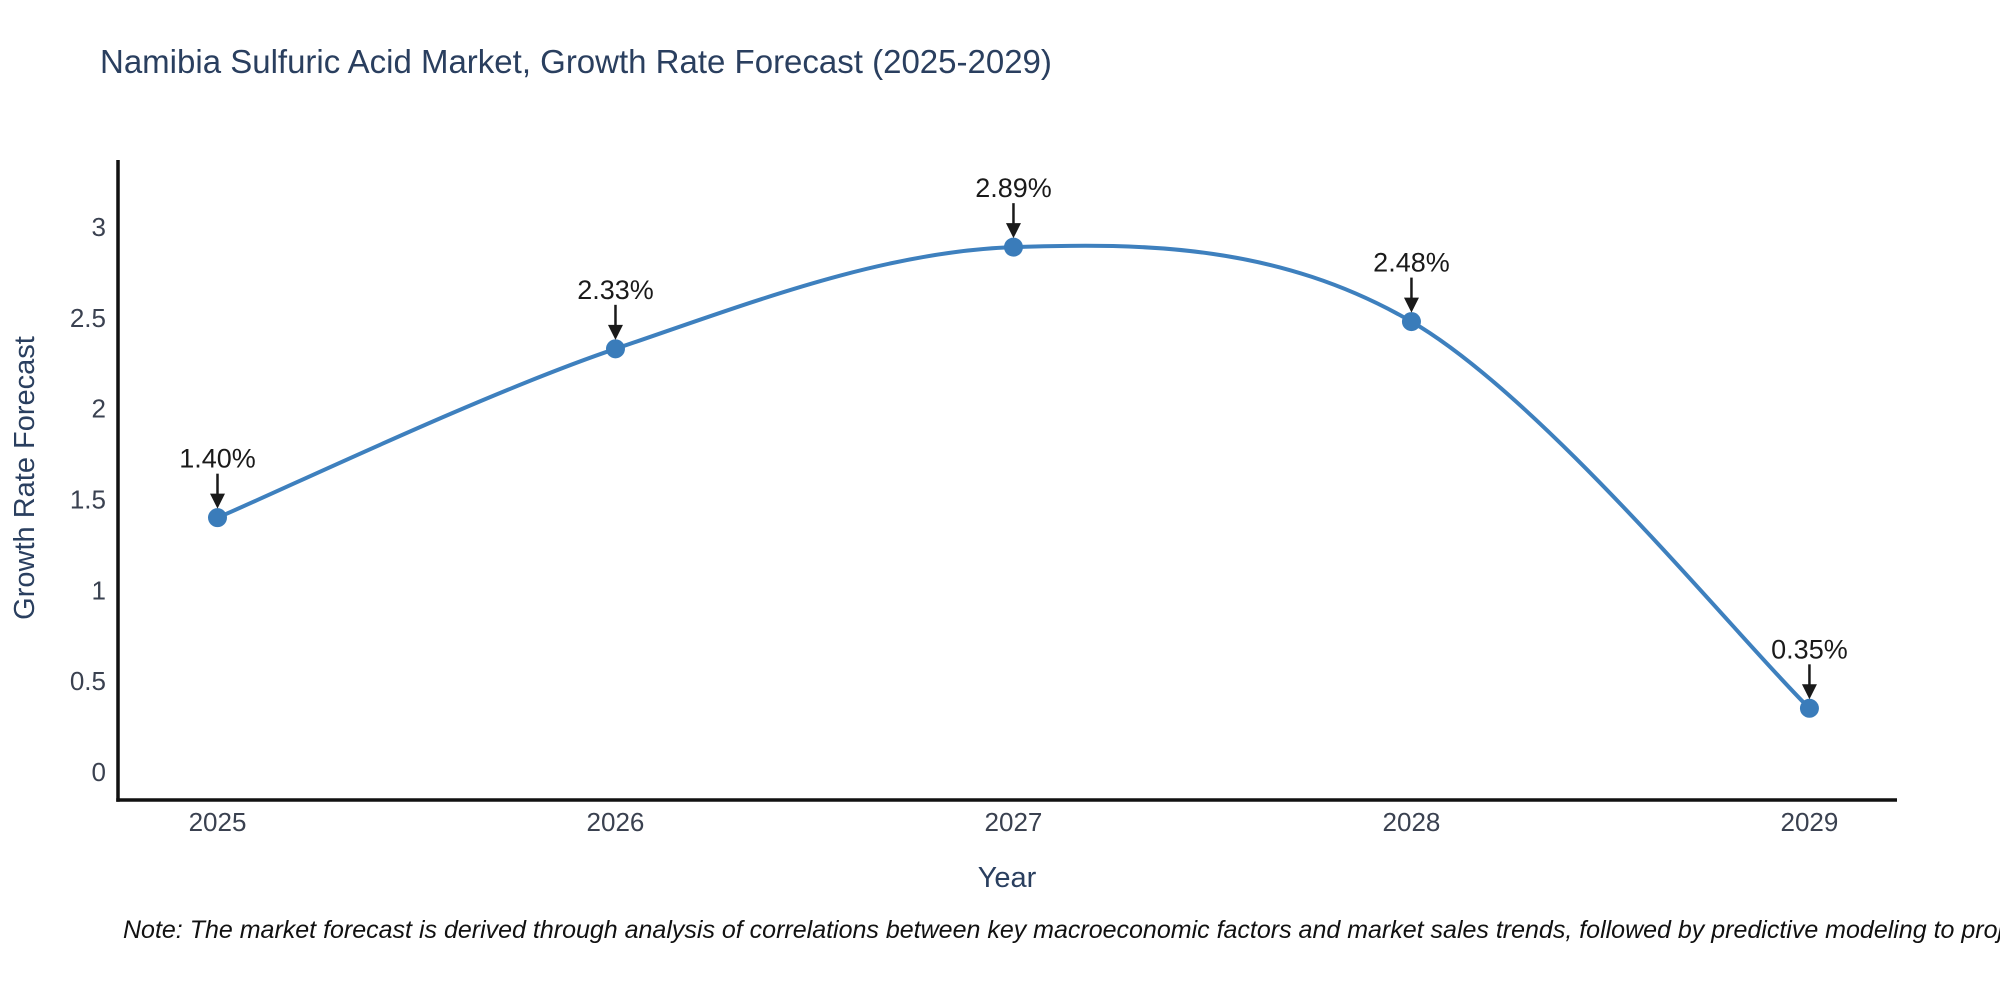 This screenshot has width=2000, height=1000. What do you see at coordinates (1007, 878) in the screenshot?
I see `x-axis-title: Year` at bounding box center [1007, 878].